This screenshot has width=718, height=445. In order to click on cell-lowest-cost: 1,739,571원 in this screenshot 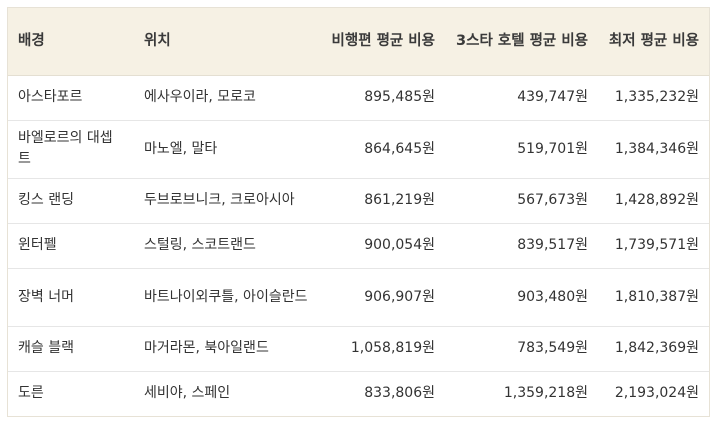, I will do `click(653, 246)`.